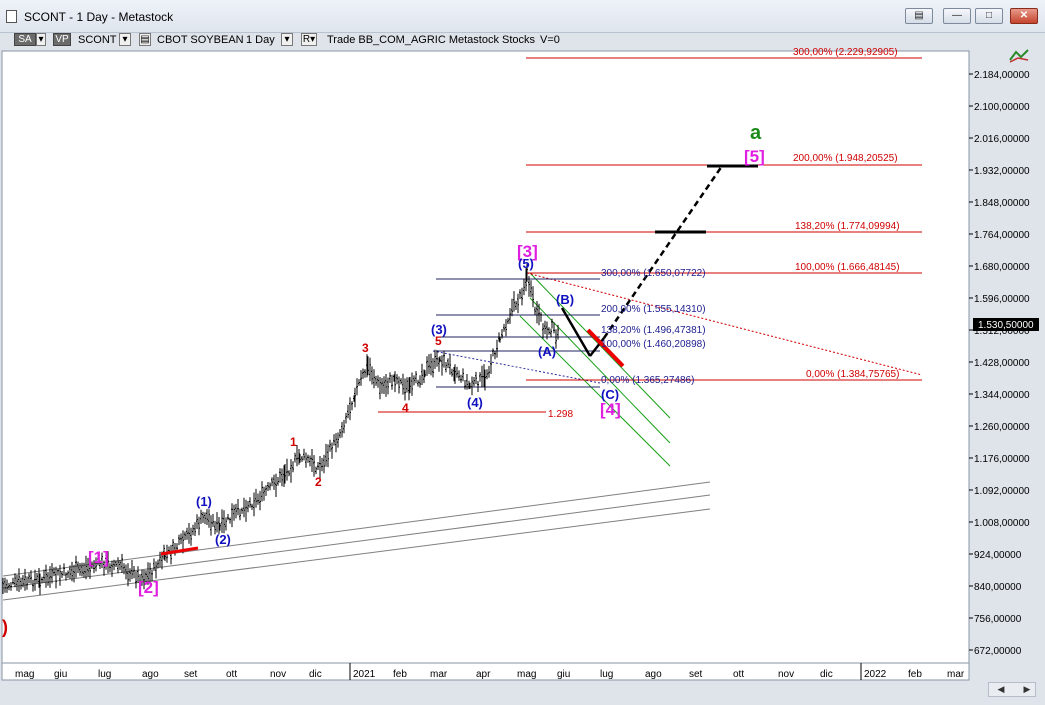 The image size is (1045, 705). I want to click on close-button: ✕, so click(1024, 16).